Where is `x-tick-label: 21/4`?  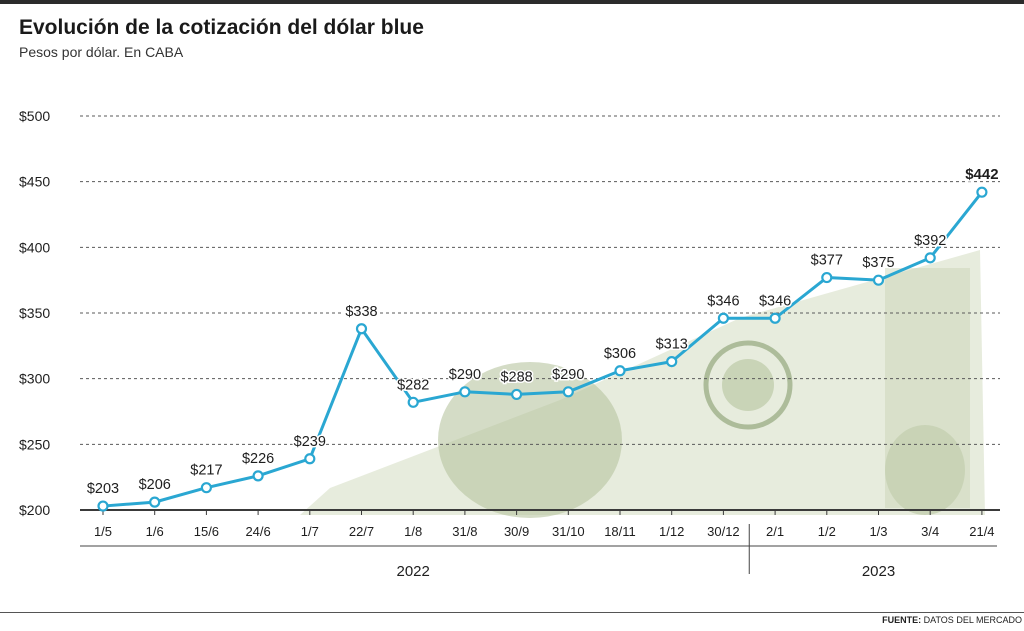 x-tick-label: 21/4 is located at coordinates (981, 531).